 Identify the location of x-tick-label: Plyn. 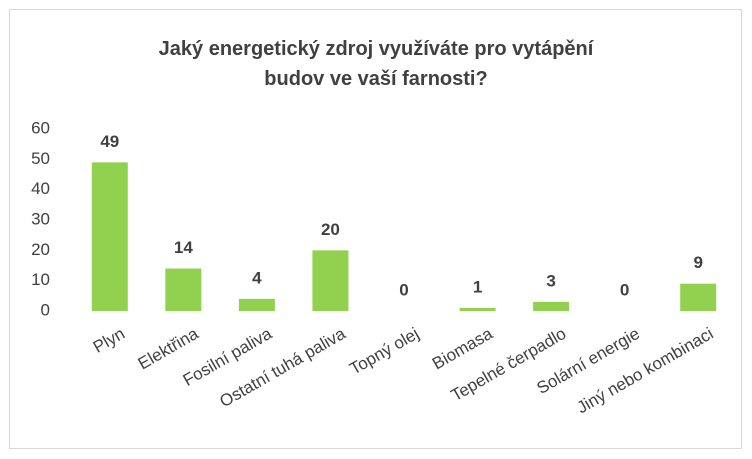
(109, 340).